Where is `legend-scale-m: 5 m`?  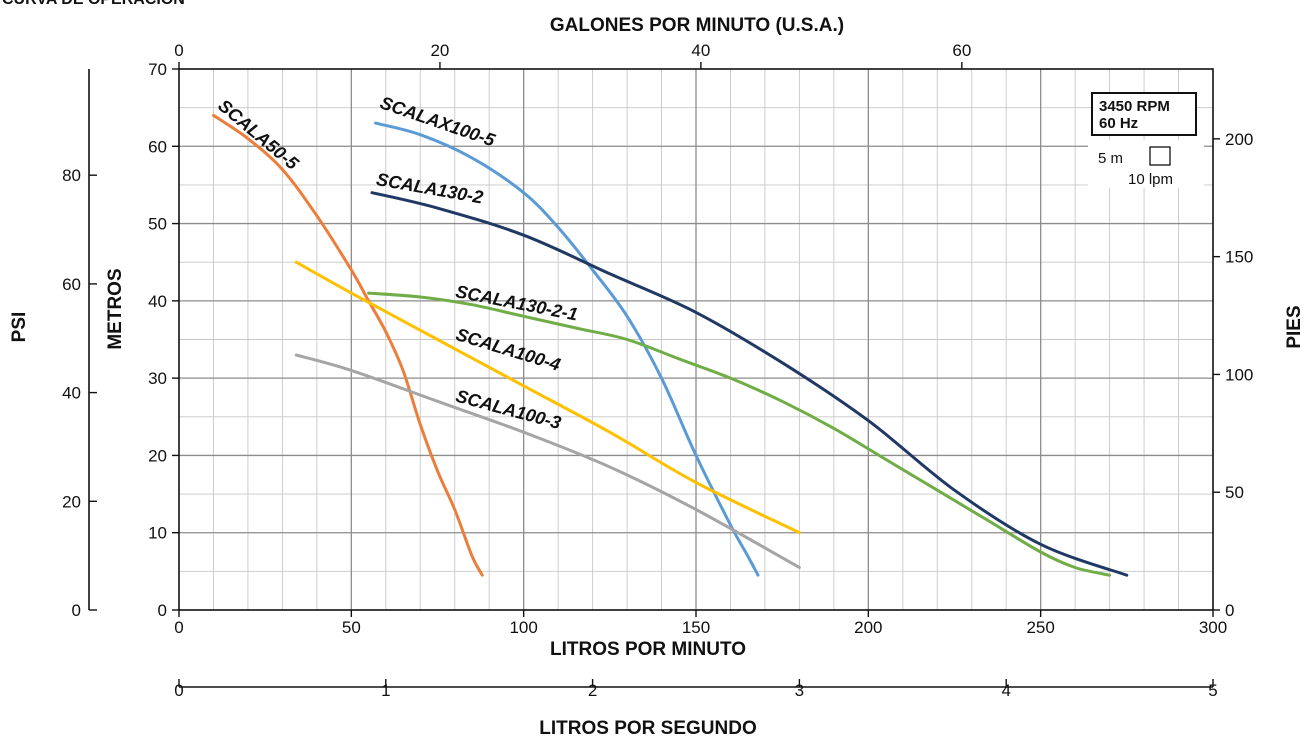
legend-scale-m: 5 m is located at coordinates (1110, 158).